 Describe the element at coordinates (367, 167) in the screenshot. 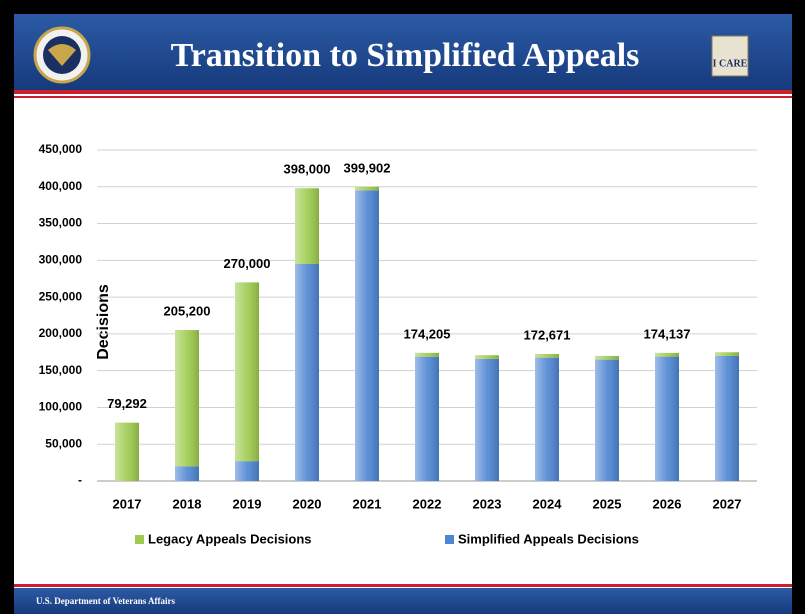

I see `total-label: 399,902` at that location.